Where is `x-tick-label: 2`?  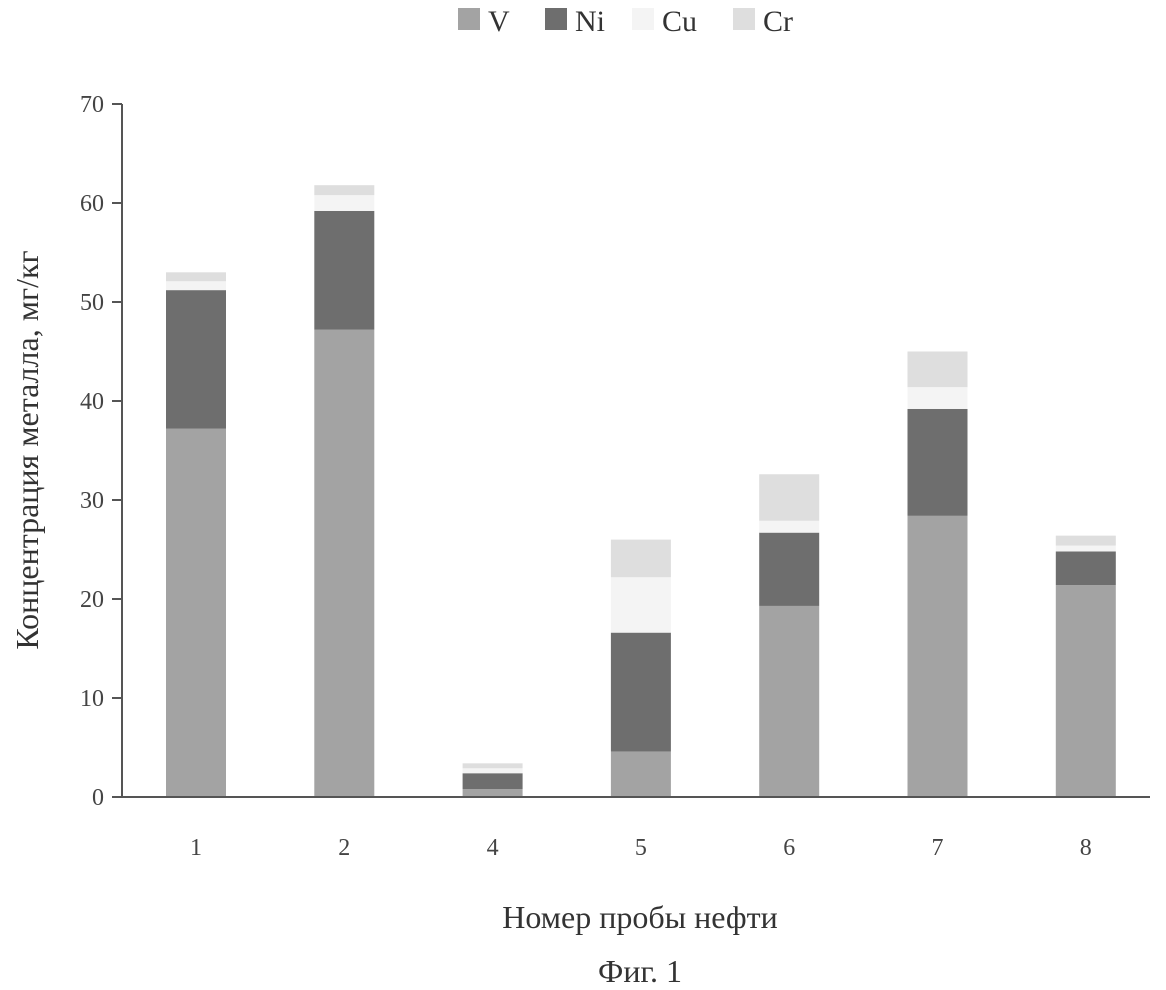
x-tick-label: 2 is located at coordinates (344, 848).